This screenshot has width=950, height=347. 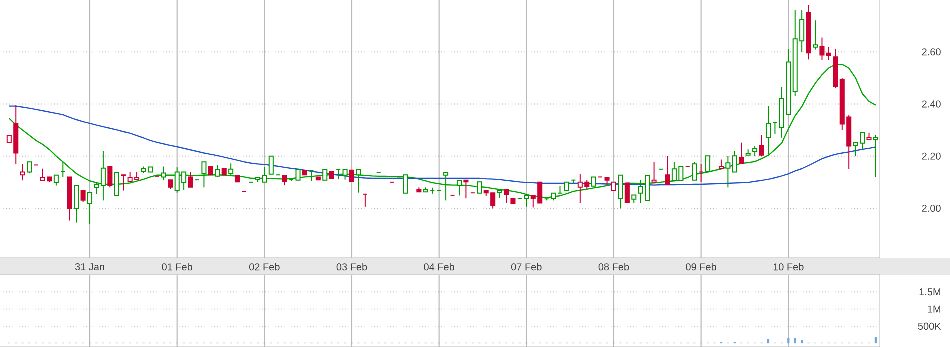 What do you see at coordinates (352, 267) in the screenshot?
I see `x-tick-label: 03 Feb` at bounding box center [352, 267].